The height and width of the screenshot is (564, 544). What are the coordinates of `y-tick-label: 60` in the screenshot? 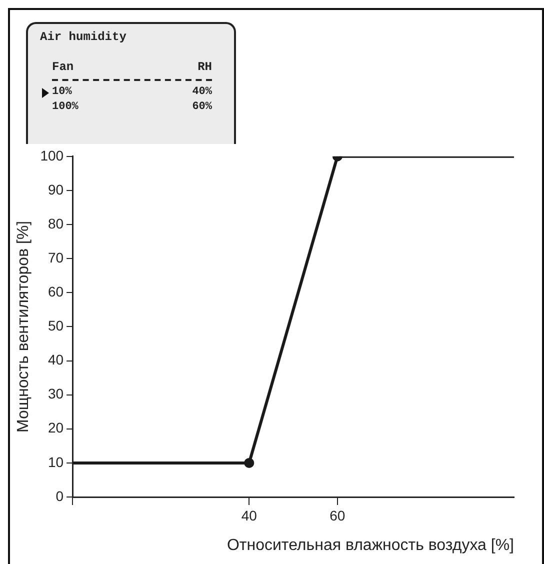 It's located at (56, 292).